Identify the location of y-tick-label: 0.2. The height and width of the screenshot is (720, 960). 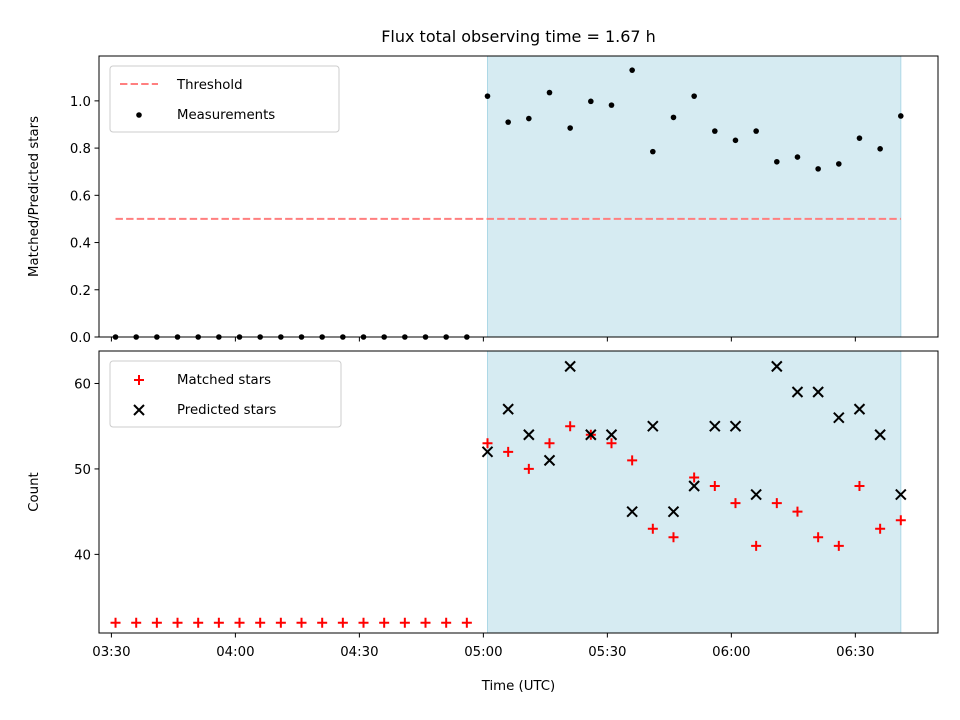
(80, 291).